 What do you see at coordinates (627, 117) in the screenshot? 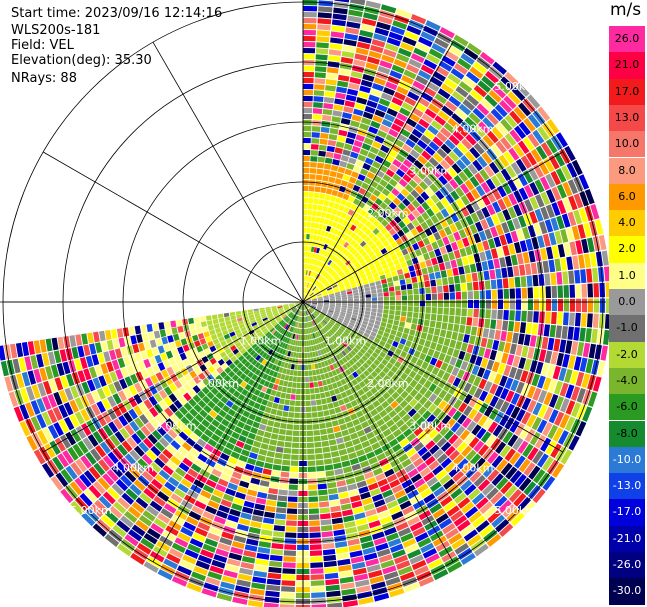
I see `colorbar-tick-label: 13.0` at bounding box center [627, 117].